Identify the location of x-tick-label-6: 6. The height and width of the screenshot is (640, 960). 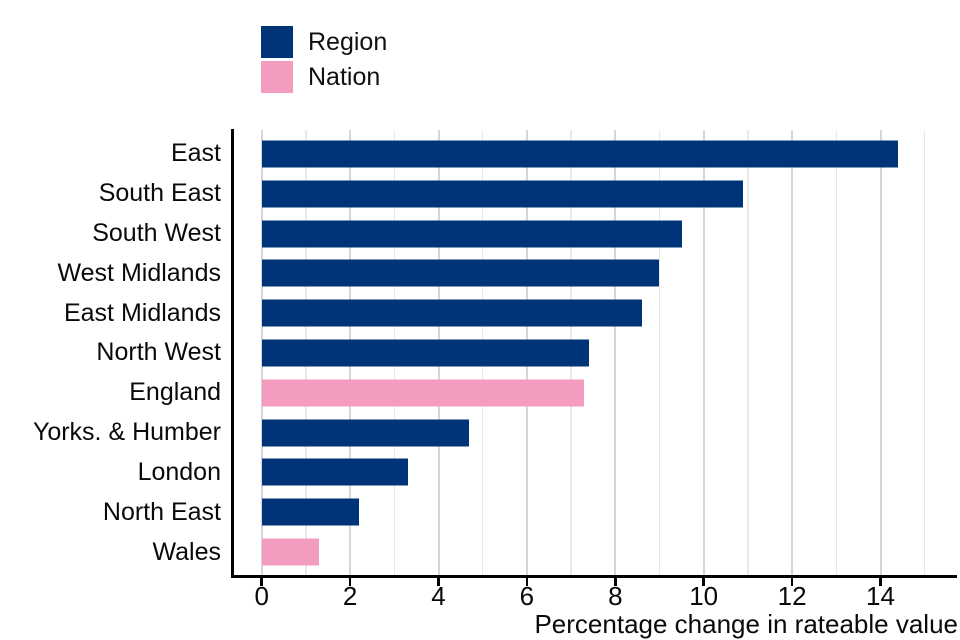
(527, 596).